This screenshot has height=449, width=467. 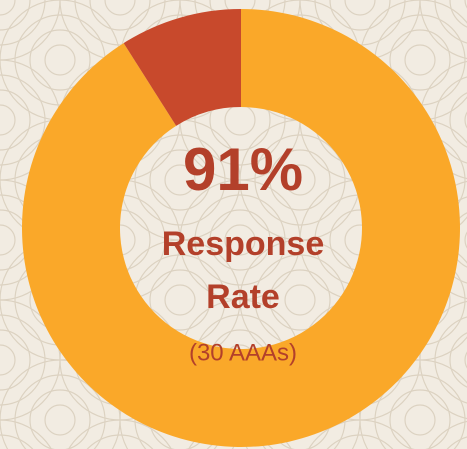 What do you see at coordinates (243, 352) in the screenshot?
I see `center-subtitle: (30 AAAs)` at bounding box center [243, 352].